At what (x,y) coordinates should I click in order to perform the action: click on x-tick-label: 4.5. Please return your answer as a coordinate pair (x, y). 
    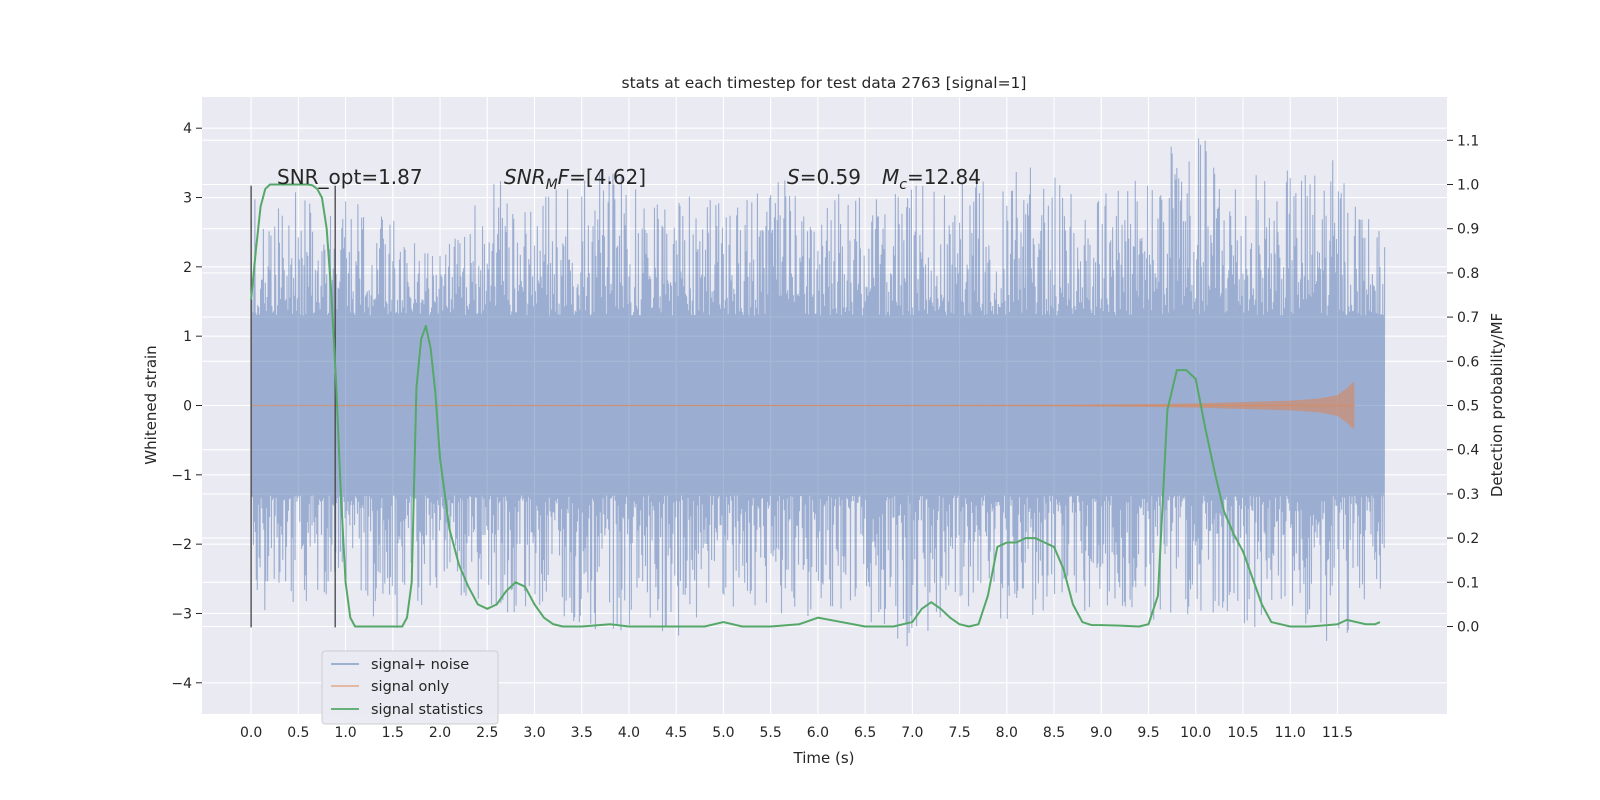
    Looking at the image, I should click on (676, 733).